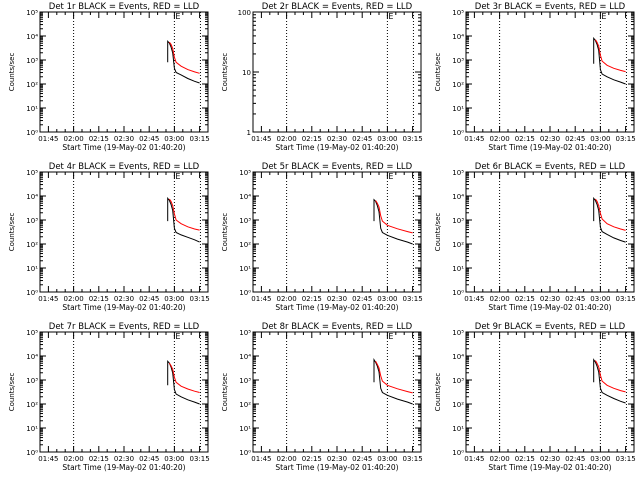  Describe the element at coordinates (337, 327) in the screenshot. I see `panel-title: Det 8r BLACK = Events, RED = LLD` at that location.